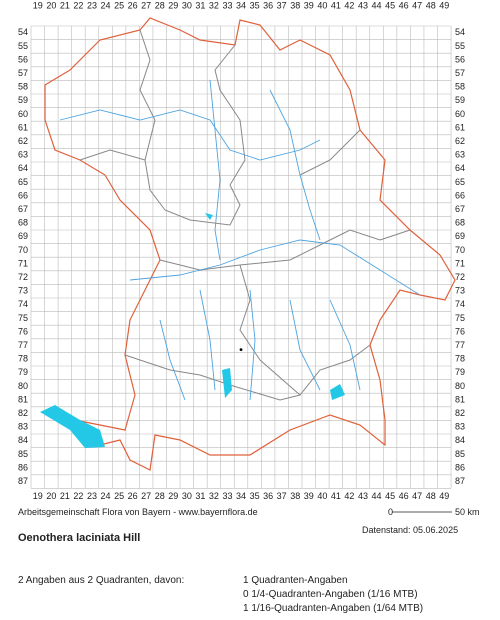  Describe the element at coordinates (330, 594) in the screenshot. I see `summary-line: 0 1/4-Quadranten-Angaben (1/16 MTB)` at that location.